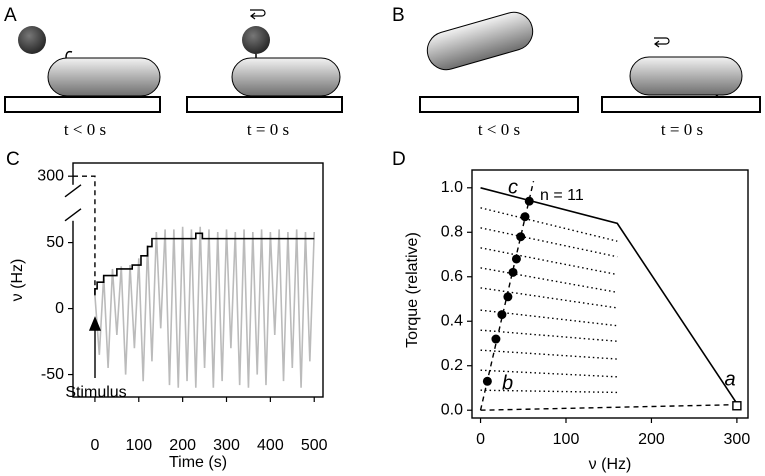  I want to click on annotation: c, so click(513, 187).